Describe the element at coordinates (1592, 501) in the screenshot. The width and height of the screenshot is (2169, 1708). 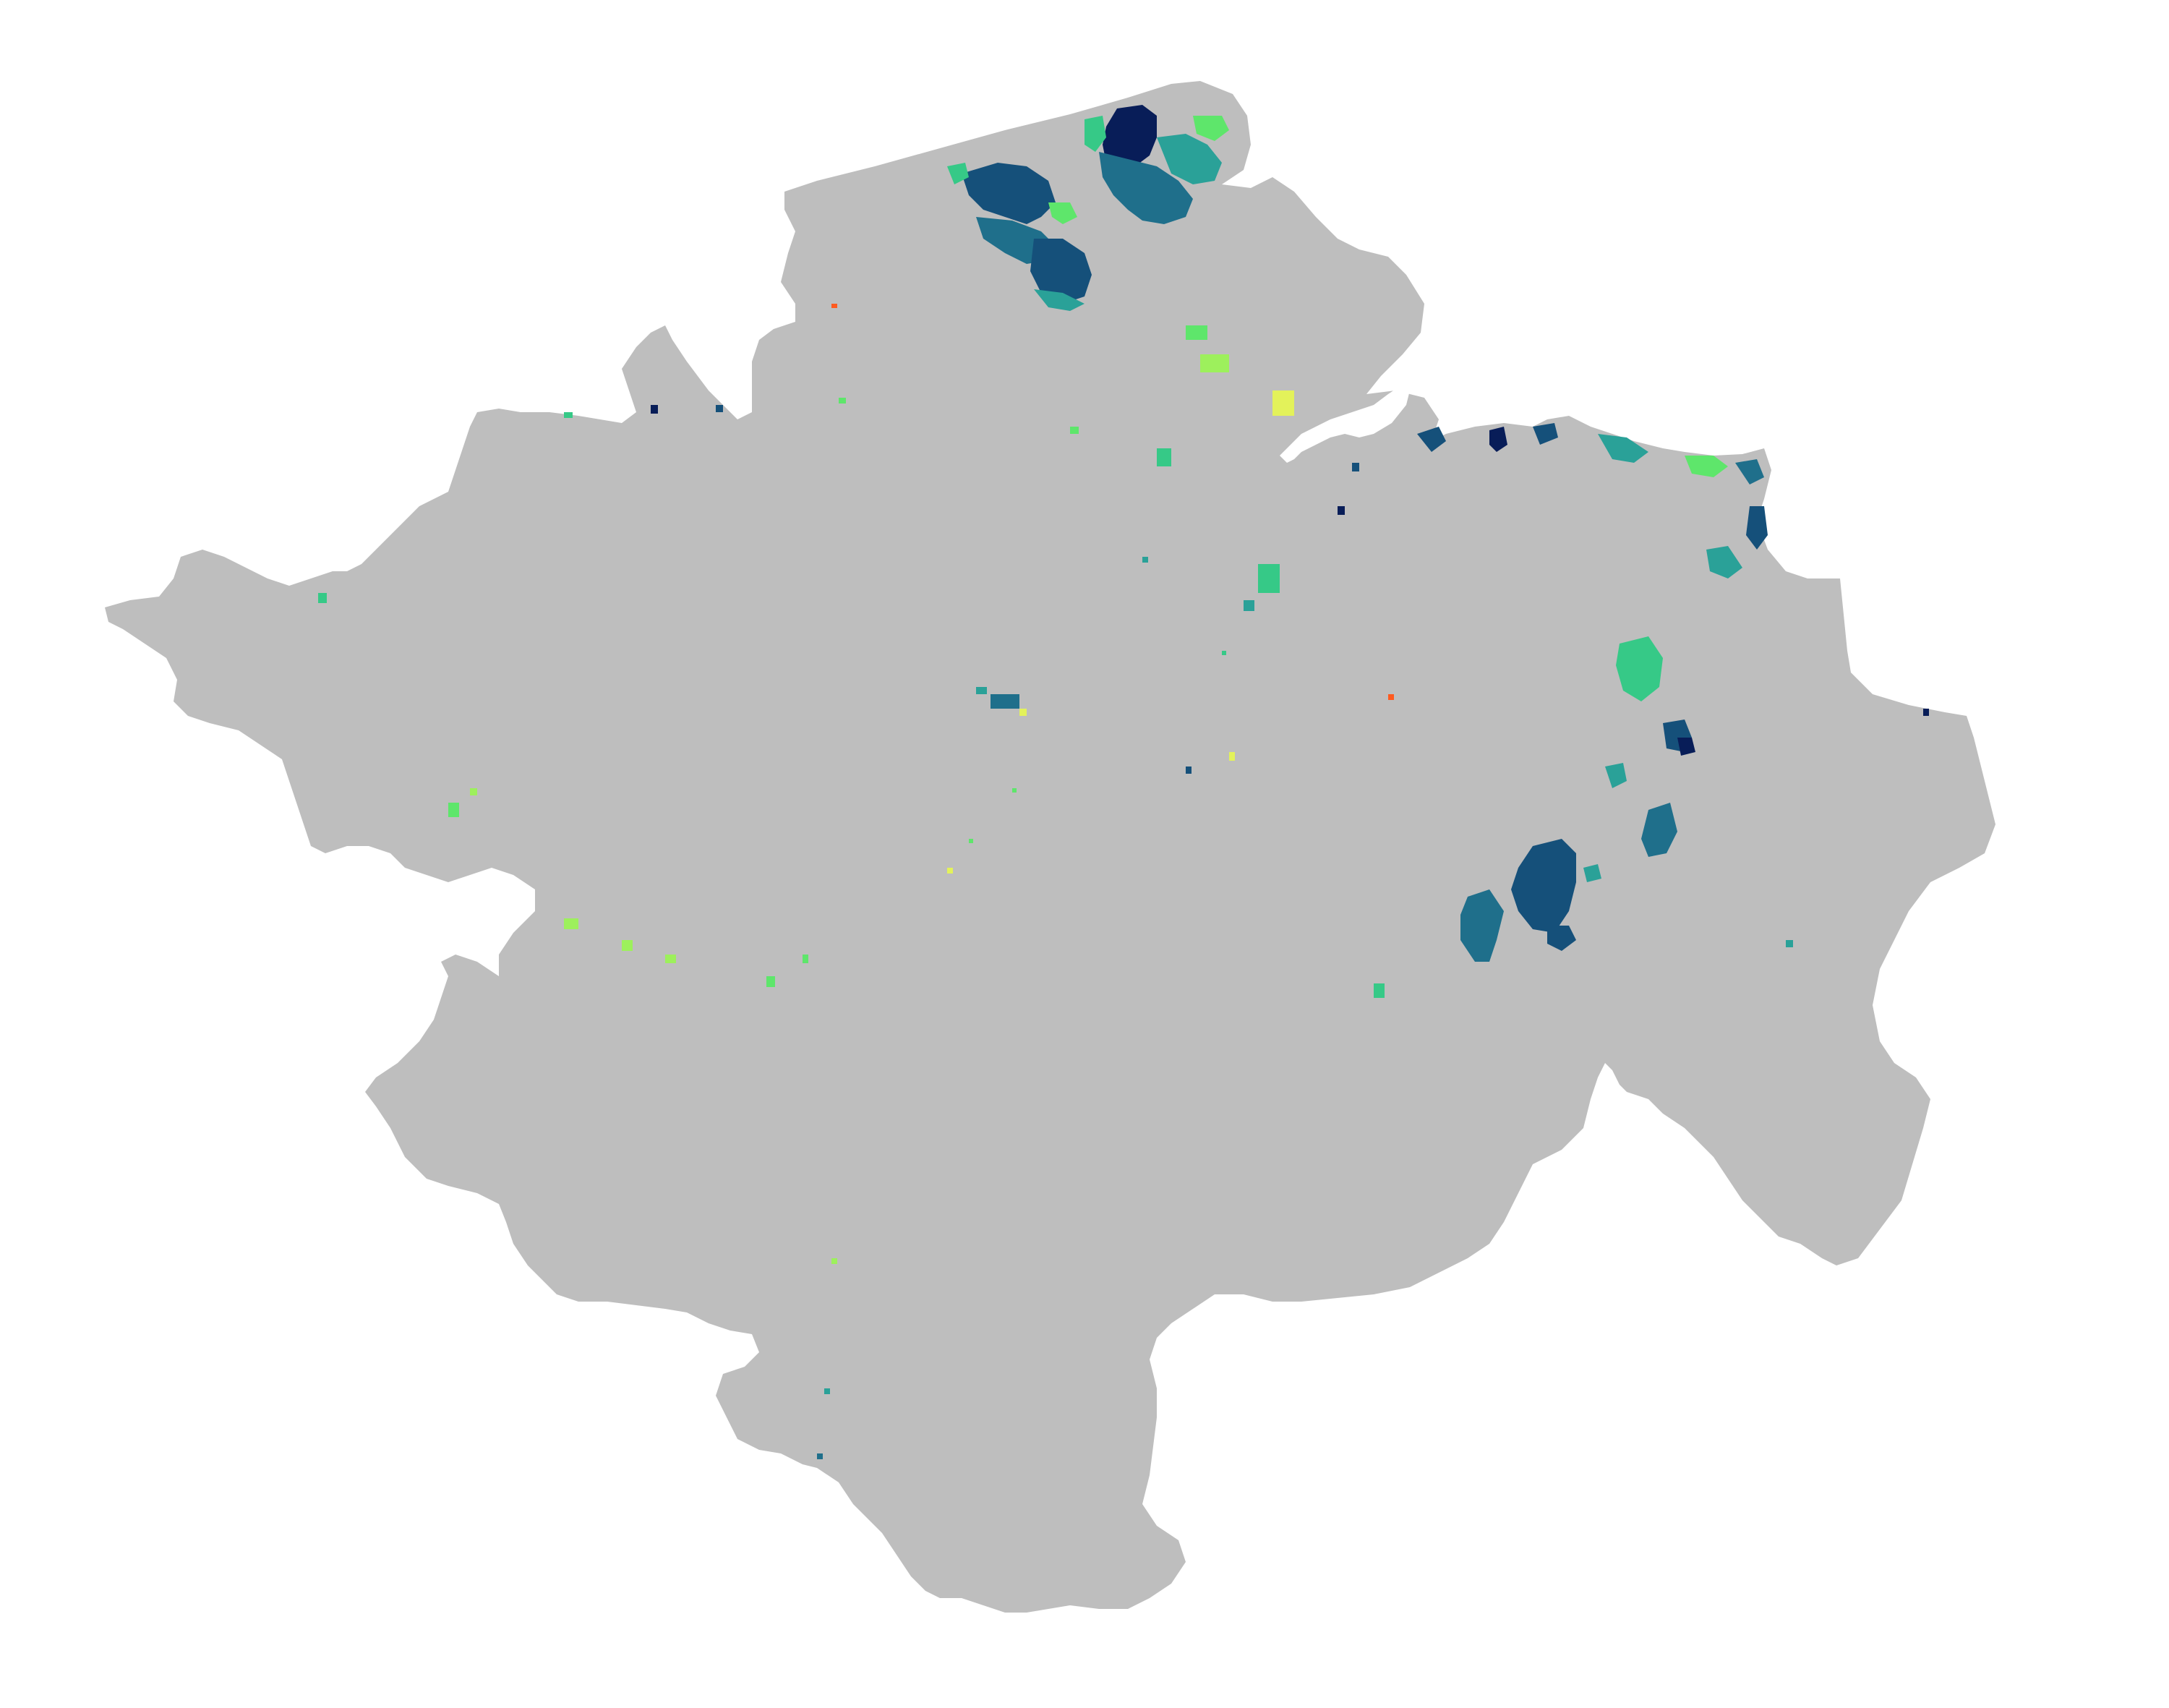
I see `cluster-east-coast` at that location.